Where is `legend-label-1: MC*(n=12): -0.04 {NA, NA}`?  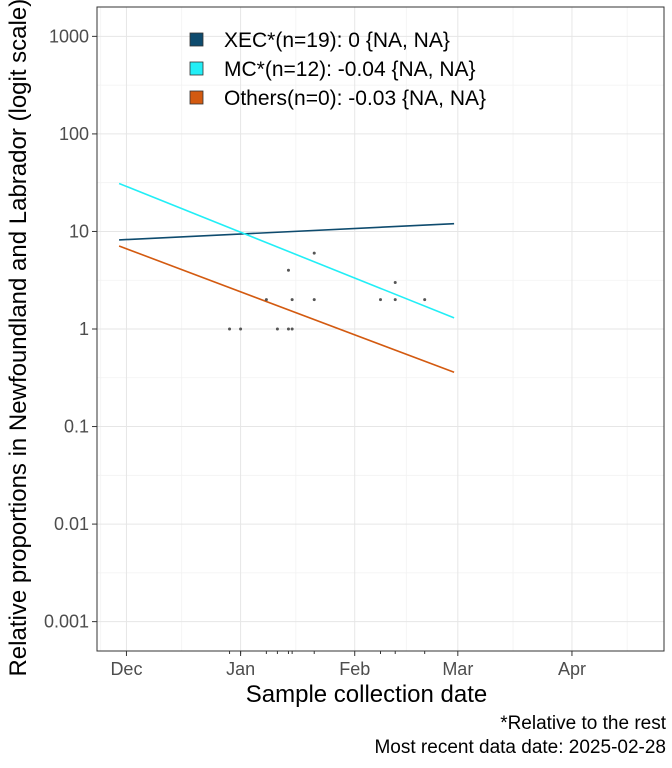
legend-label-1: MC*(n=12): -0.04 {NA, NA} is located at coordinates (350, 69).